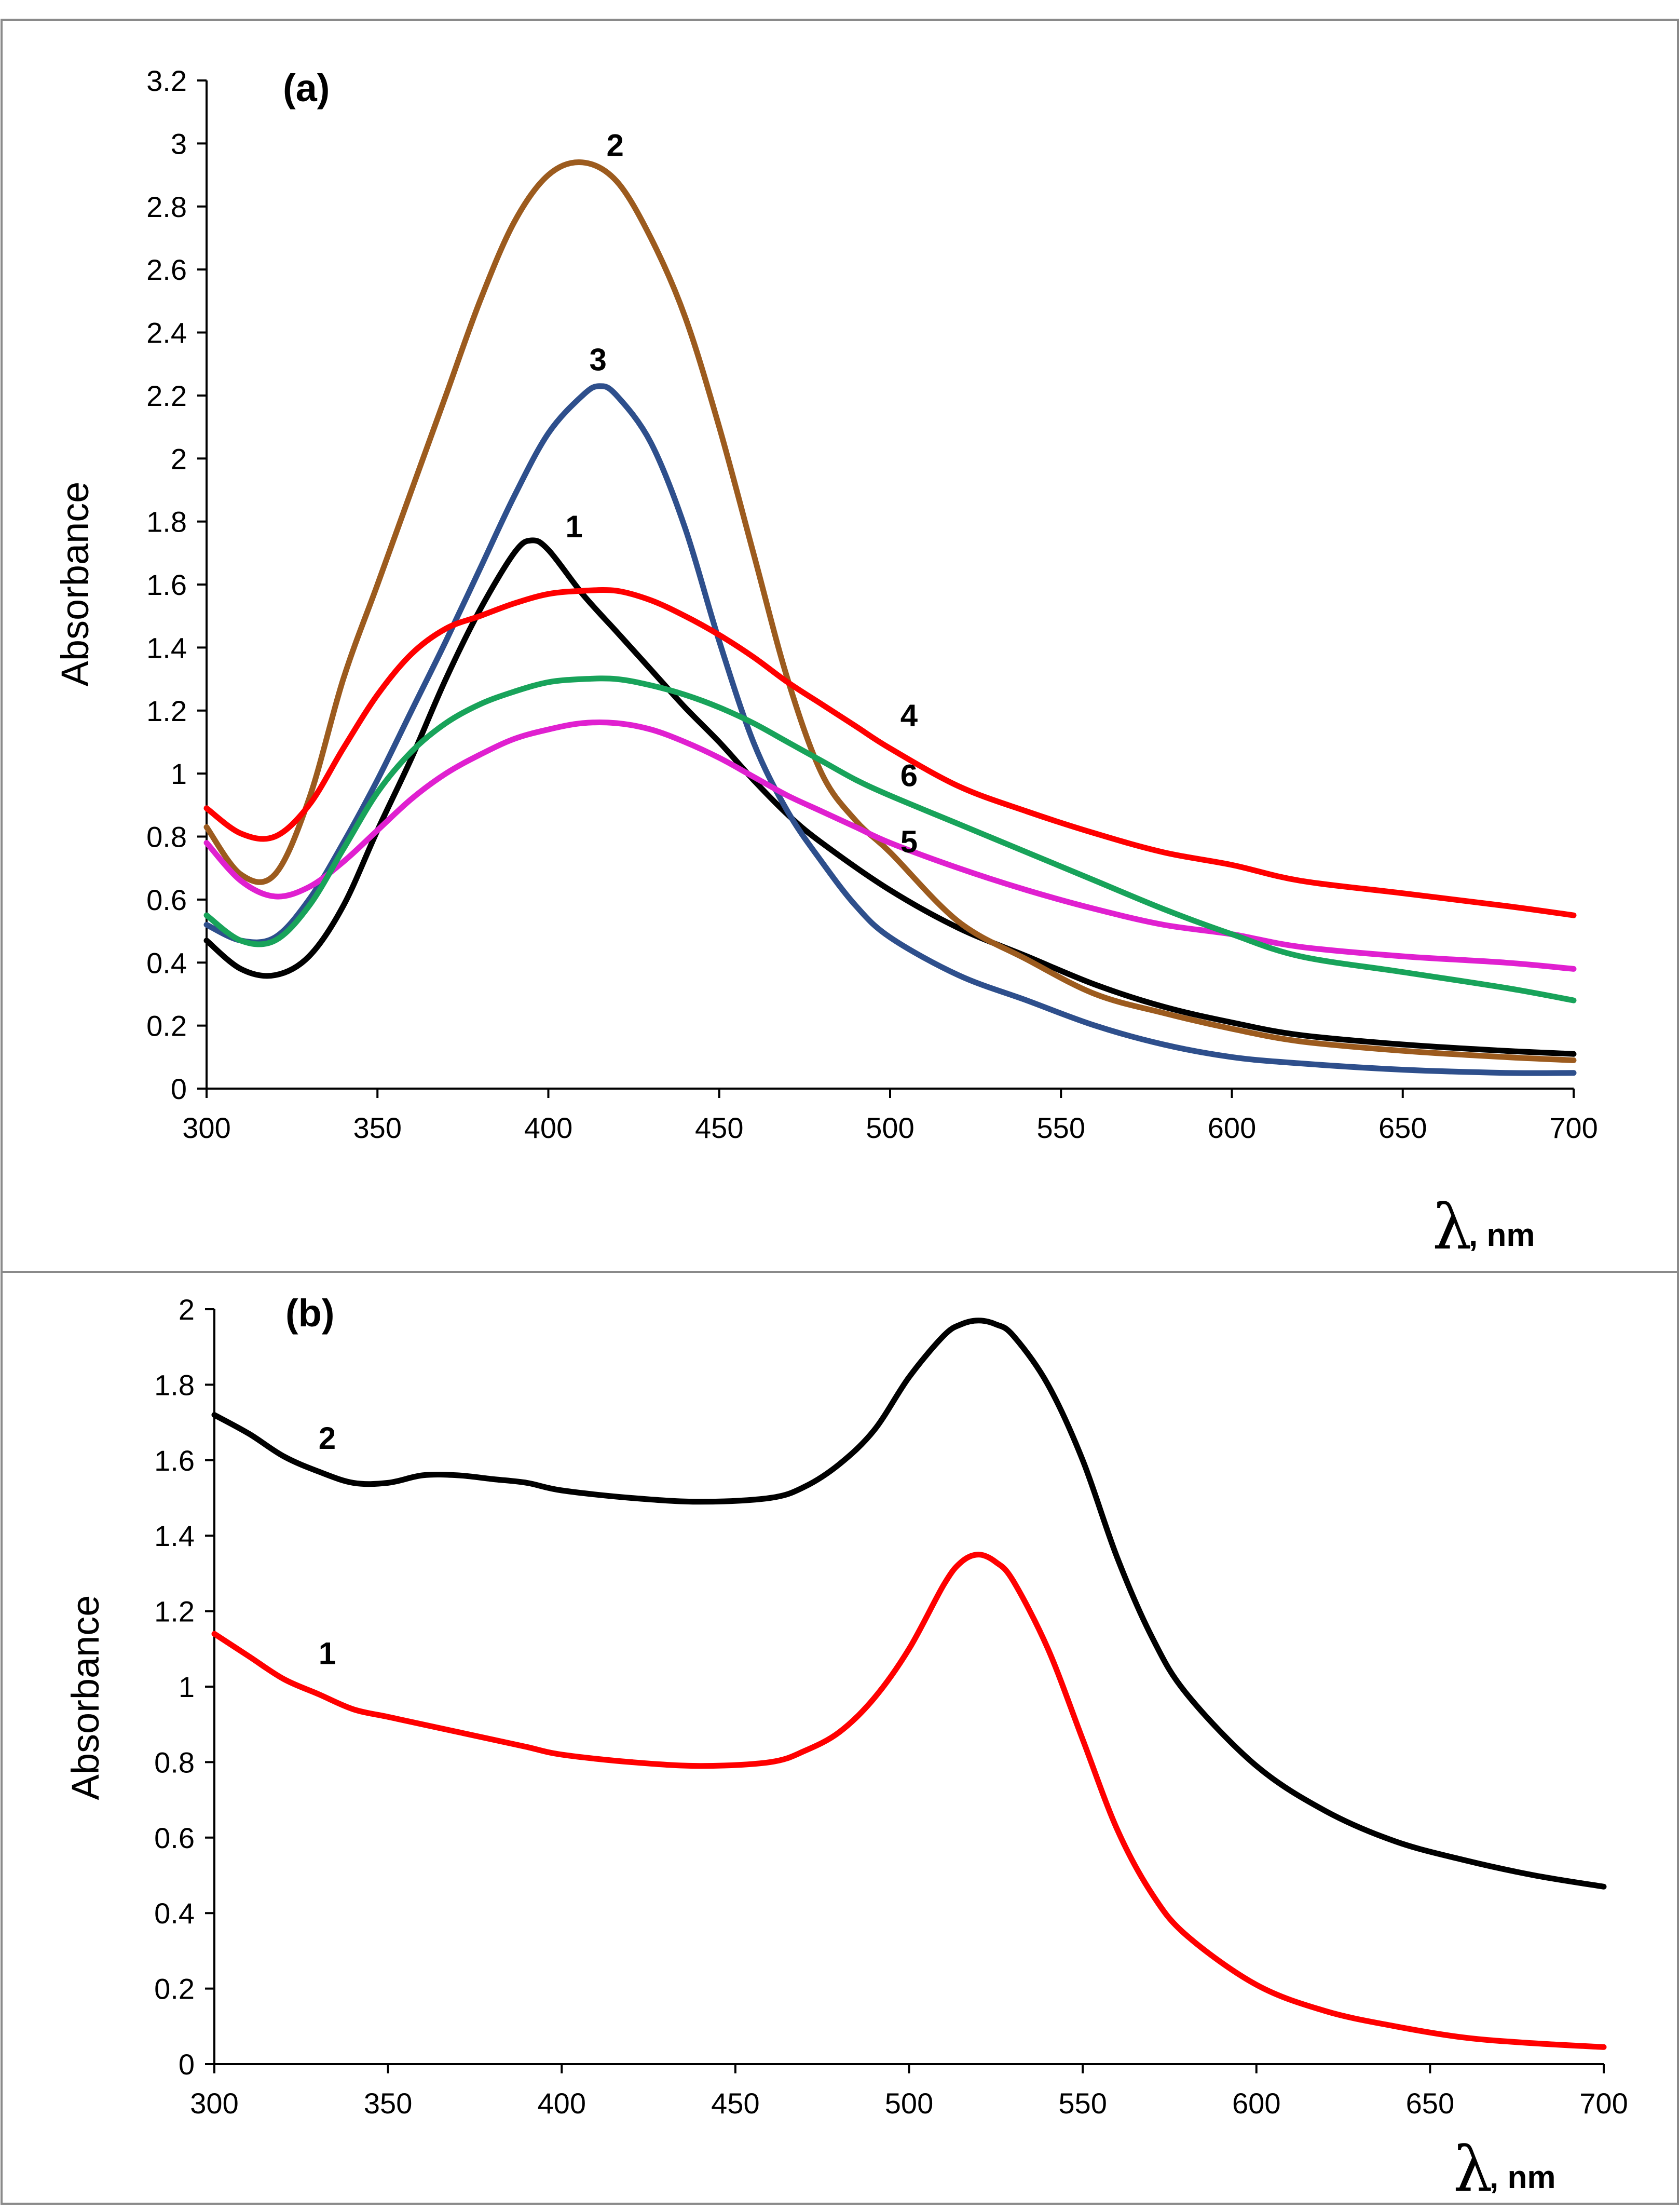 This screenshot has width=1679, height=2212. What do you see at coordinates (166, 900) in the screenshot?
I see `chart-a-y-tick-label: 0.6` at bounding box center [166, 900].